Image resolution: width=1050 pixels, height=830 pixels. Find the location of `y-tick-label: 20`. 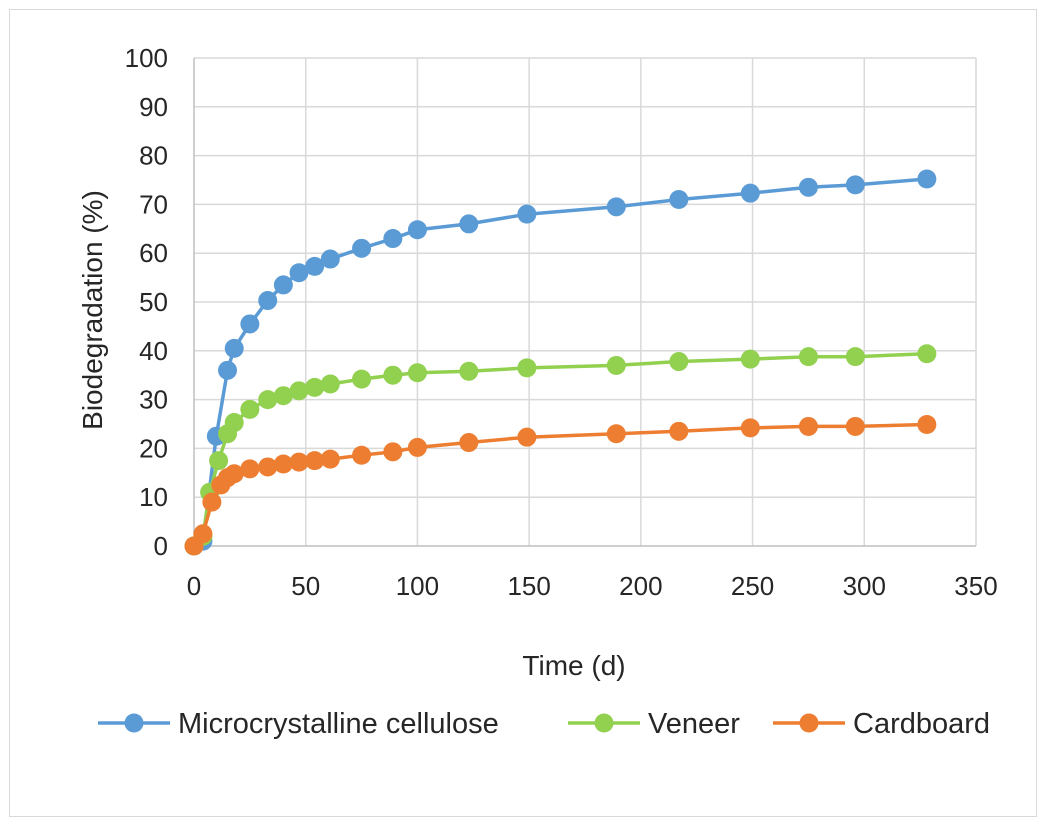

y-tick-label: 20 is located at coordinates (153, 448).